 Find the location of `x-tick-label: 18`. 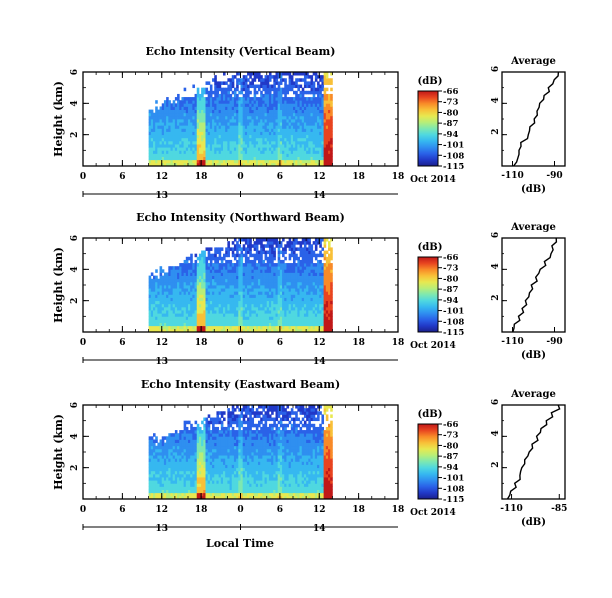

x-tick-label: 18 is located at coordinates (358, 177).